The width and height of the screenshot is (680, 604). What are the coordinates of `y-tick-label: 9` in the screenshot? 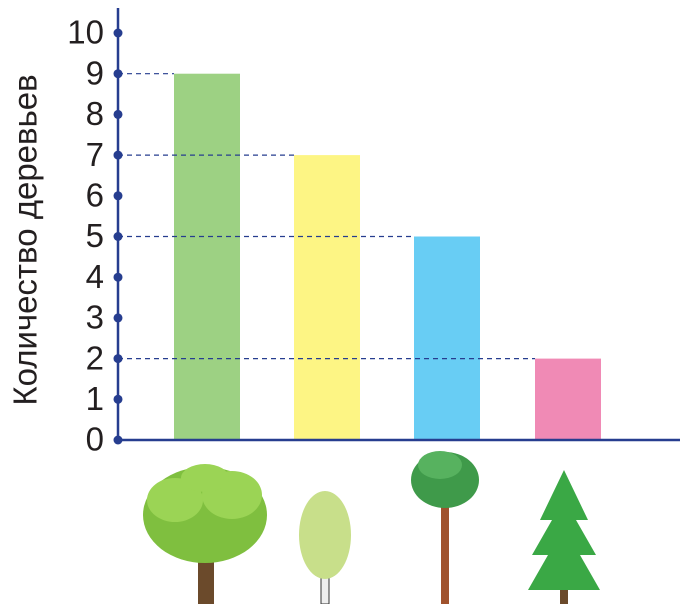 It's located at (95, 72).